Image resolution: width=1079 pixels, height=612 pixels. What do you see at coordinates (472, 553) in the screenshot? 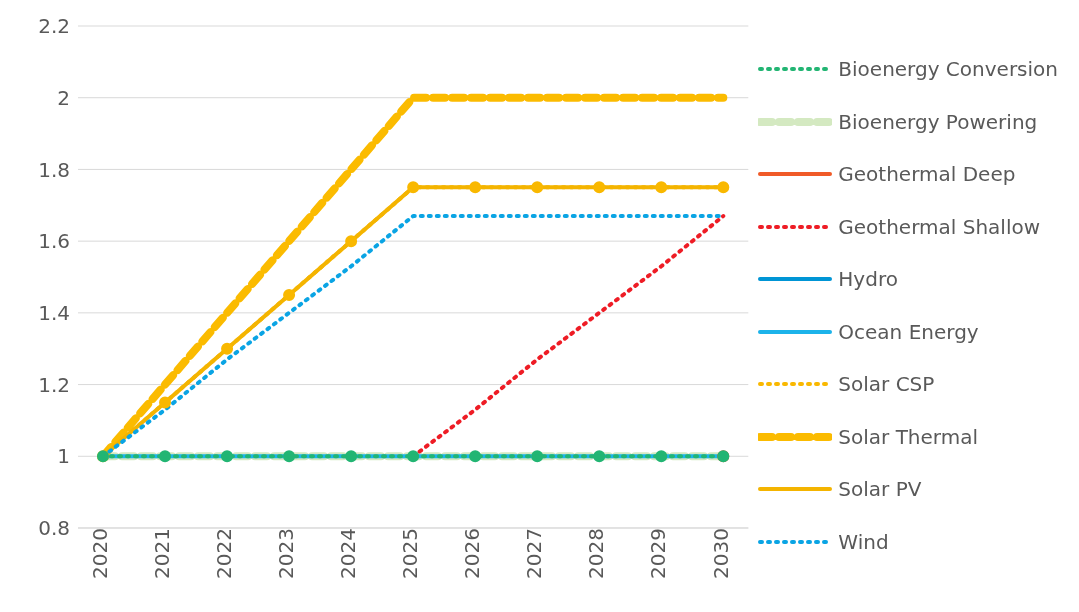
I see `x-tick-label: 2026` at bounding box center [472, 553].